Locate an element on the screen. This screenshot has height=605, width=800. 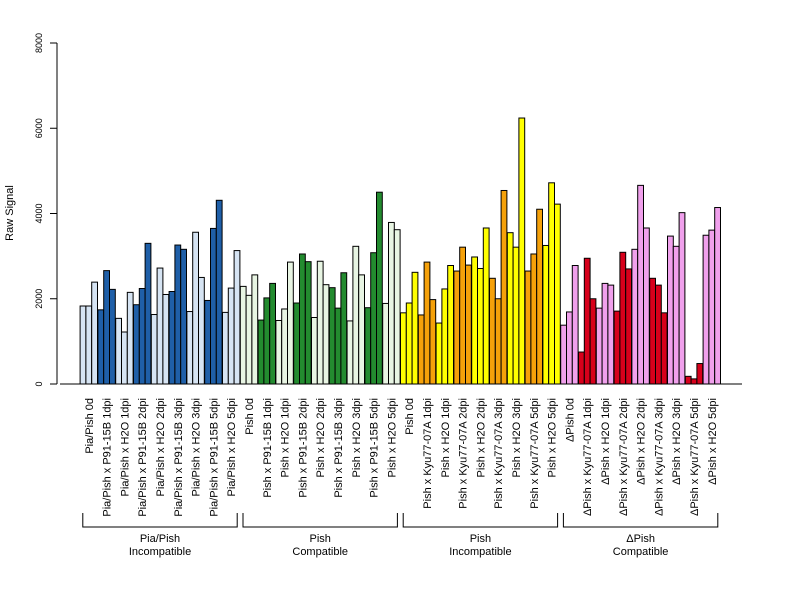
x-tick-label: ΔPish x H2O 1dpi is located at coordinates (606, 441).